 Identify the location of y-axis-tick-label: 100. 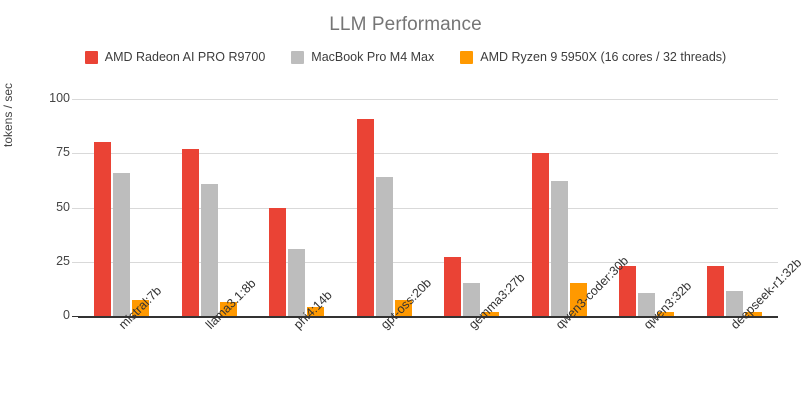
(59, 98).